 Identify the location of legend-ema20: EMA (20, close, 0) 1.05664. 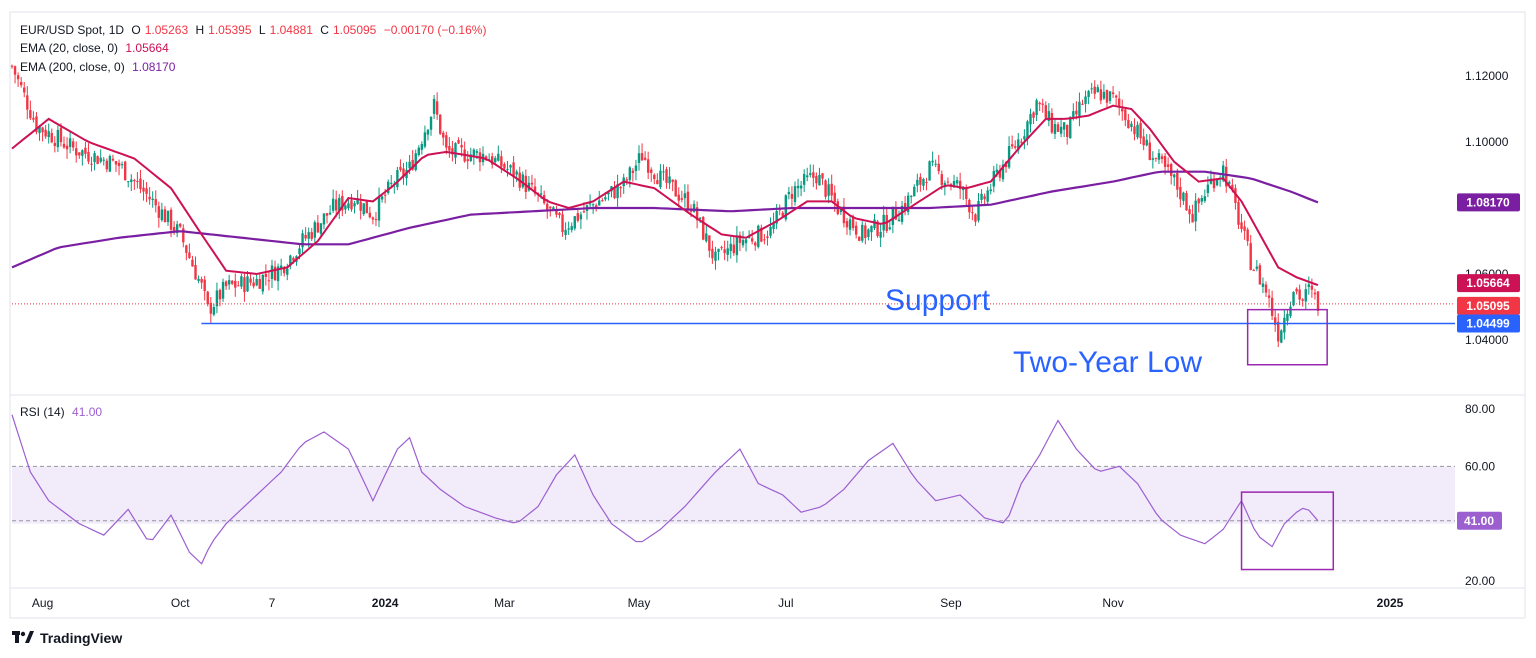
(96, 48).